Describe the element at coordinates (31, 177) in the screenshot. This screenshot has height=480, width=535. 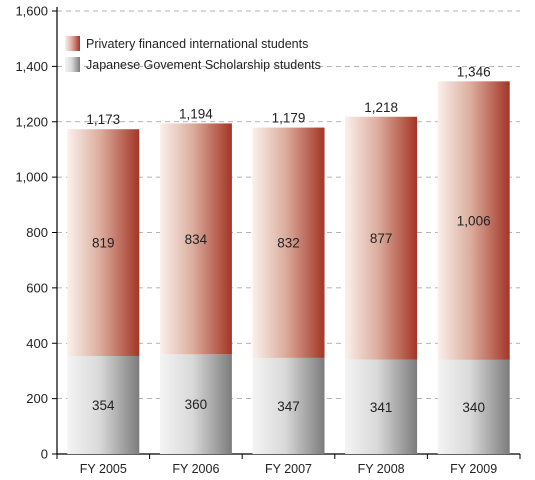
I see `y-tick-label: 1,000` at that location.